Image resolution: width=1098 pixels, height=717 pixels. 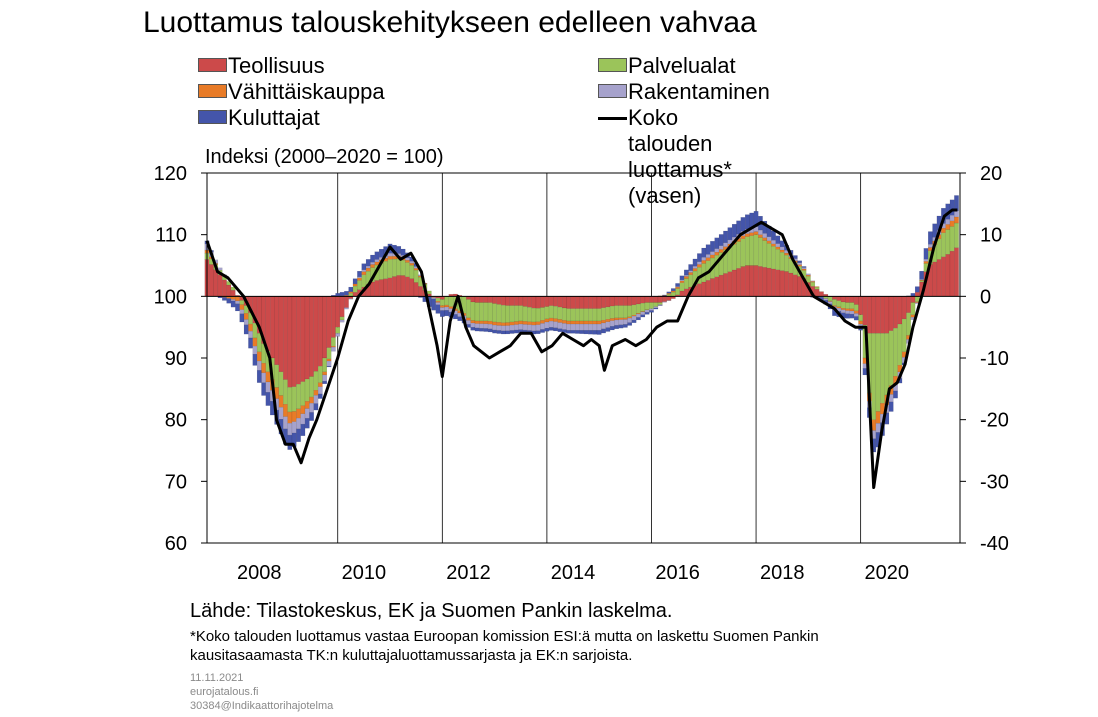 What do you see at coordinates (991, 236) in the screenshot?
I see `y-tick-label-right: 10` at bounding box center [991, 236].